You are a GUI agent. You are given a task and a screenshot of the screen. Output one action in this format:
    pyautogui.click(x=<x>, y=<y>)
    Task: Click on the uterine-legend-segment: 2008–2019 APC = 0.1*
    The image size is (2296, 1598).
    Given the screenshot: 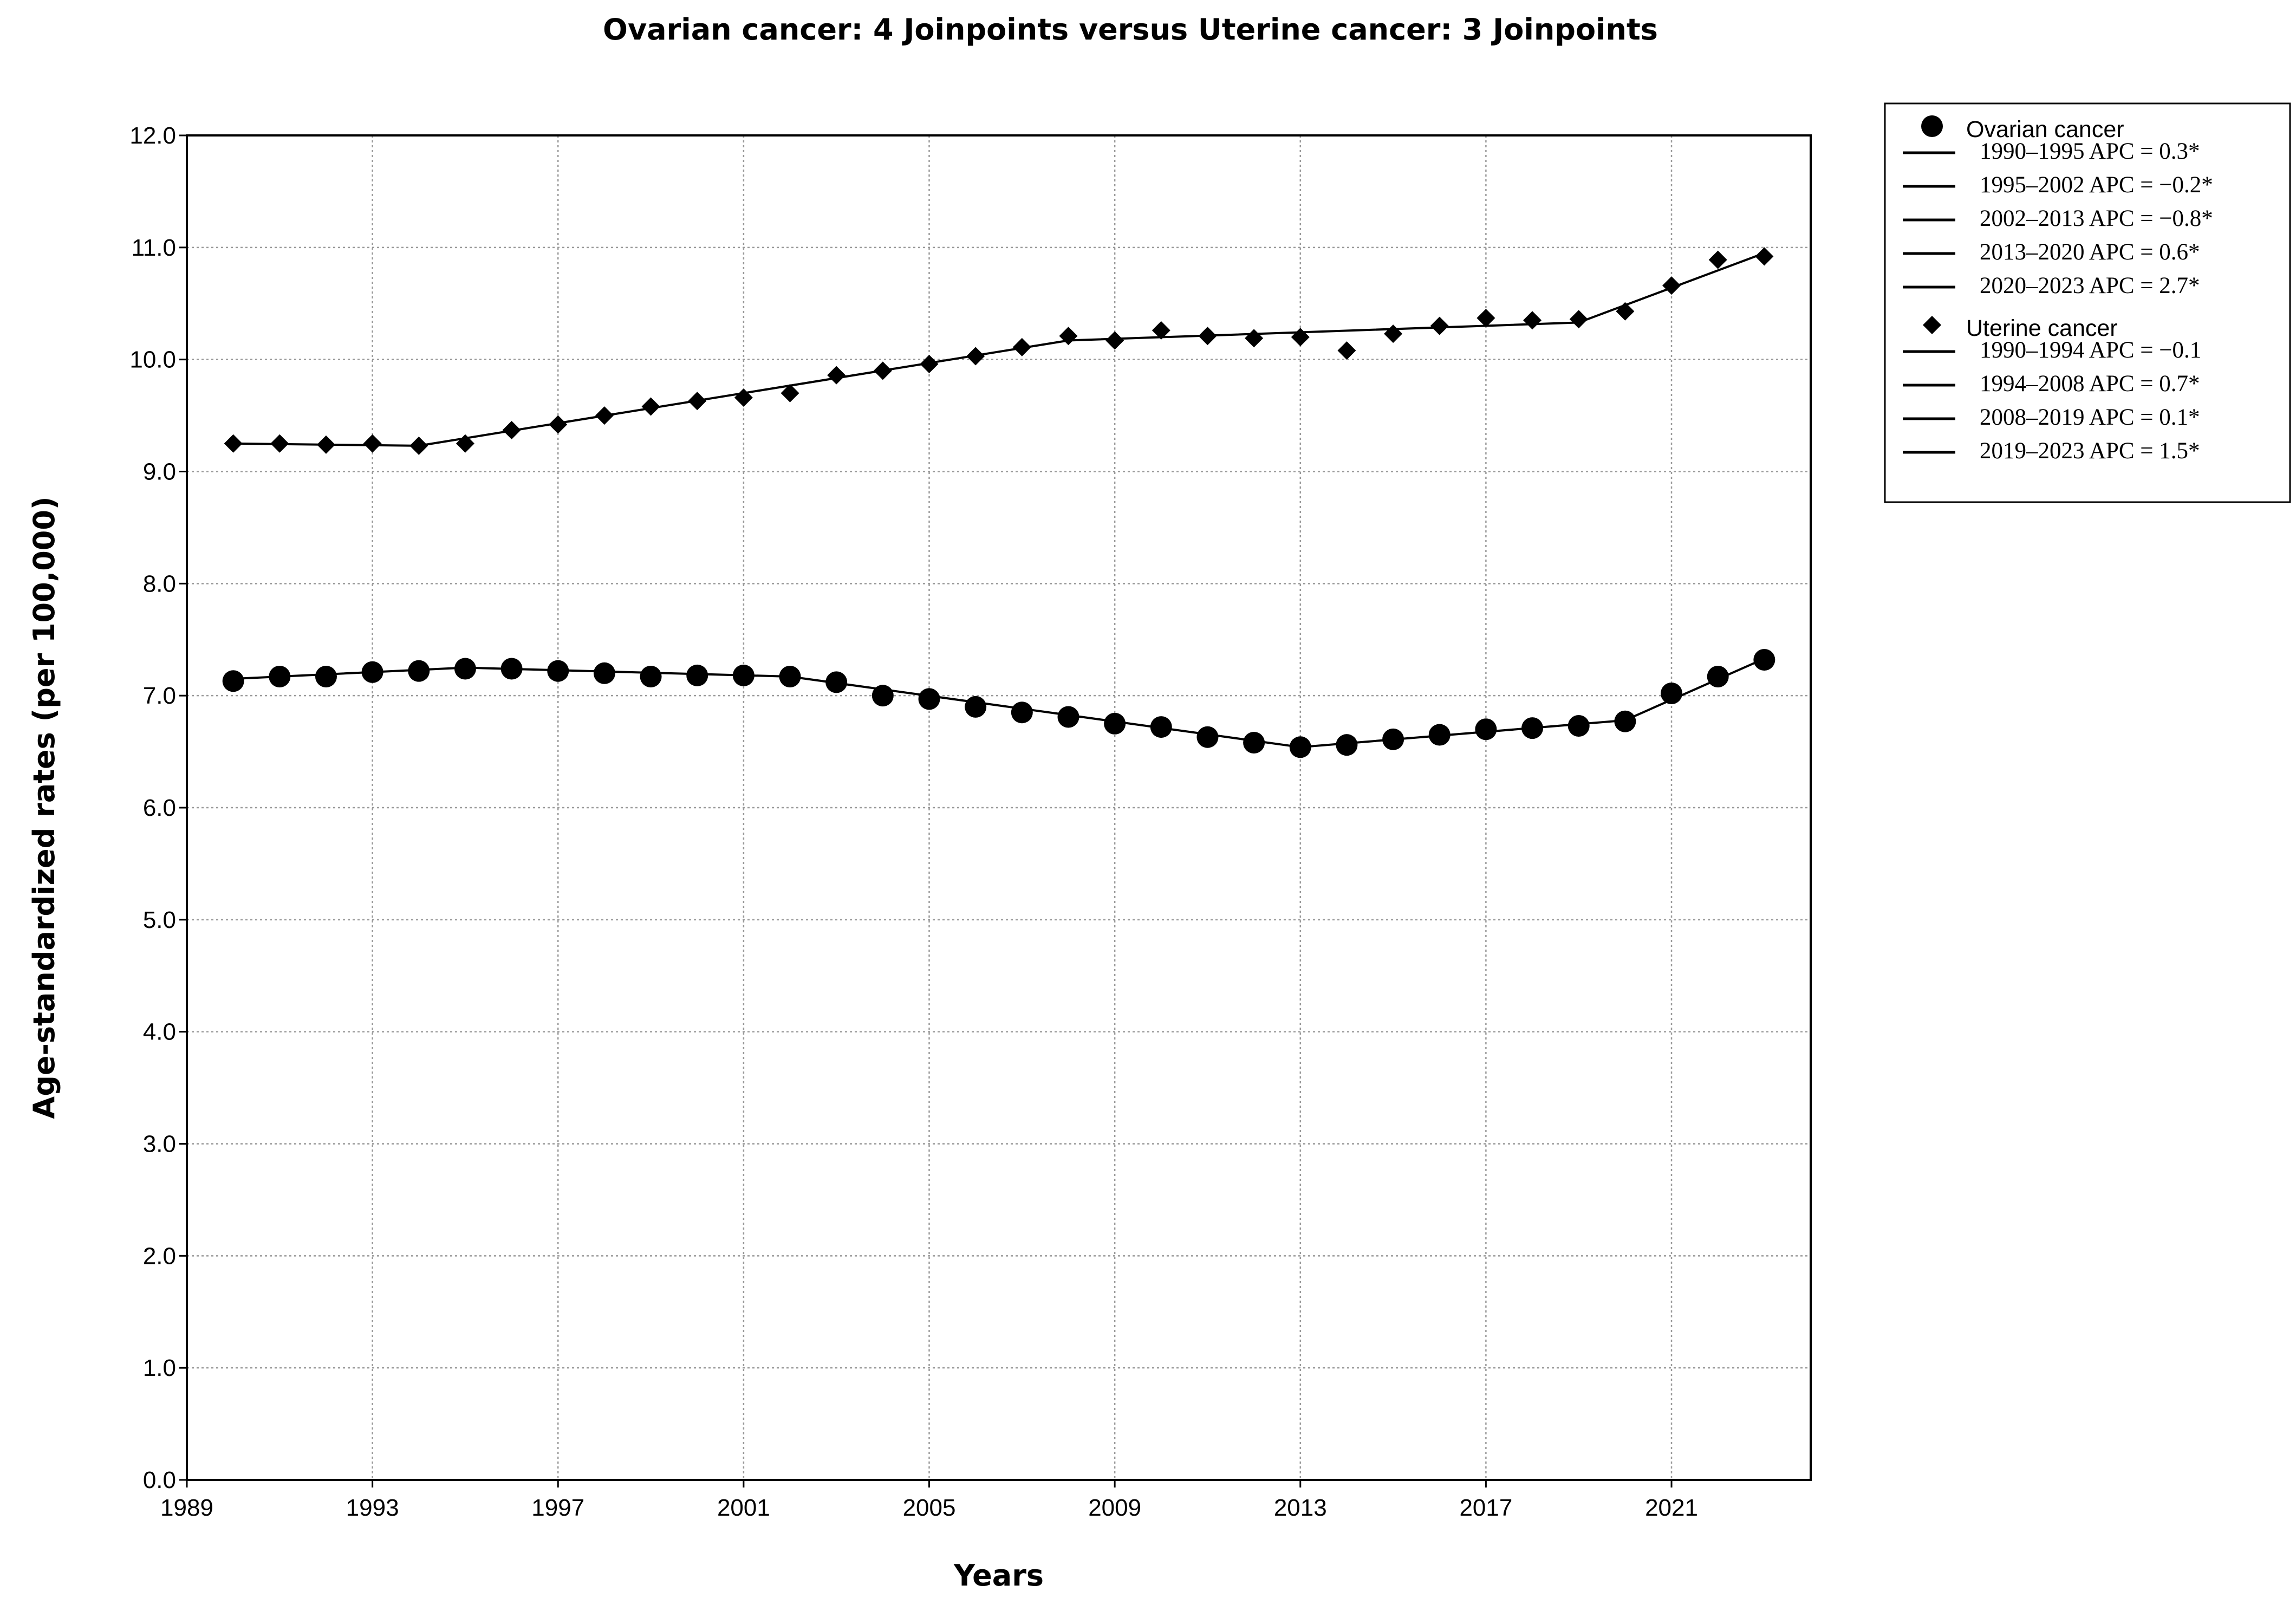 What is the action you would take?
    pyautogui.click(x=2090, y=417)
    